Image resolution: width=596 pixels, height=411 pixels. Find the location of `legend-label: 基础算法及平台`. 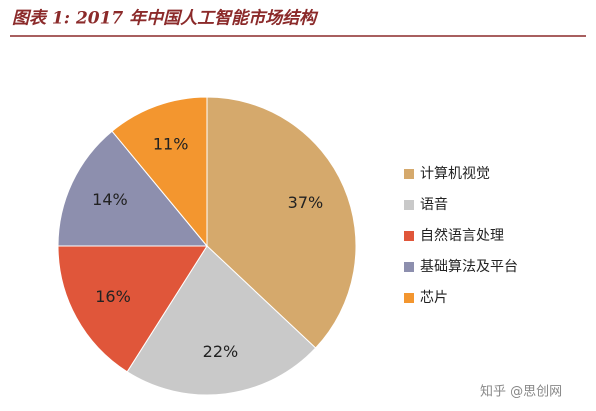

legend-label: 基础算法及平台 is located at coordinates (469, 266).